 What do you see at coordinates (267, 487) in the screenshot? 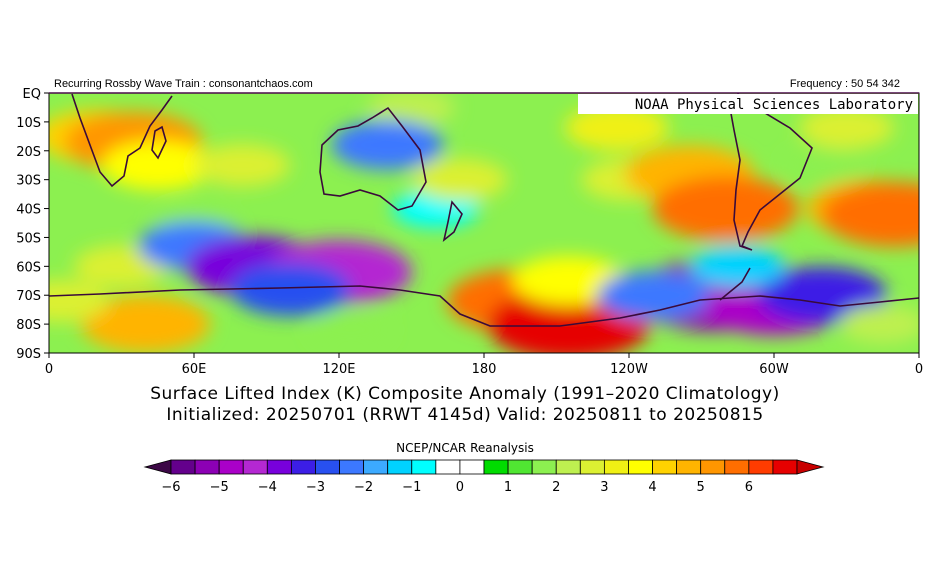
I see `colorbar-tick-label: −4` at bounding box center [267, 487].